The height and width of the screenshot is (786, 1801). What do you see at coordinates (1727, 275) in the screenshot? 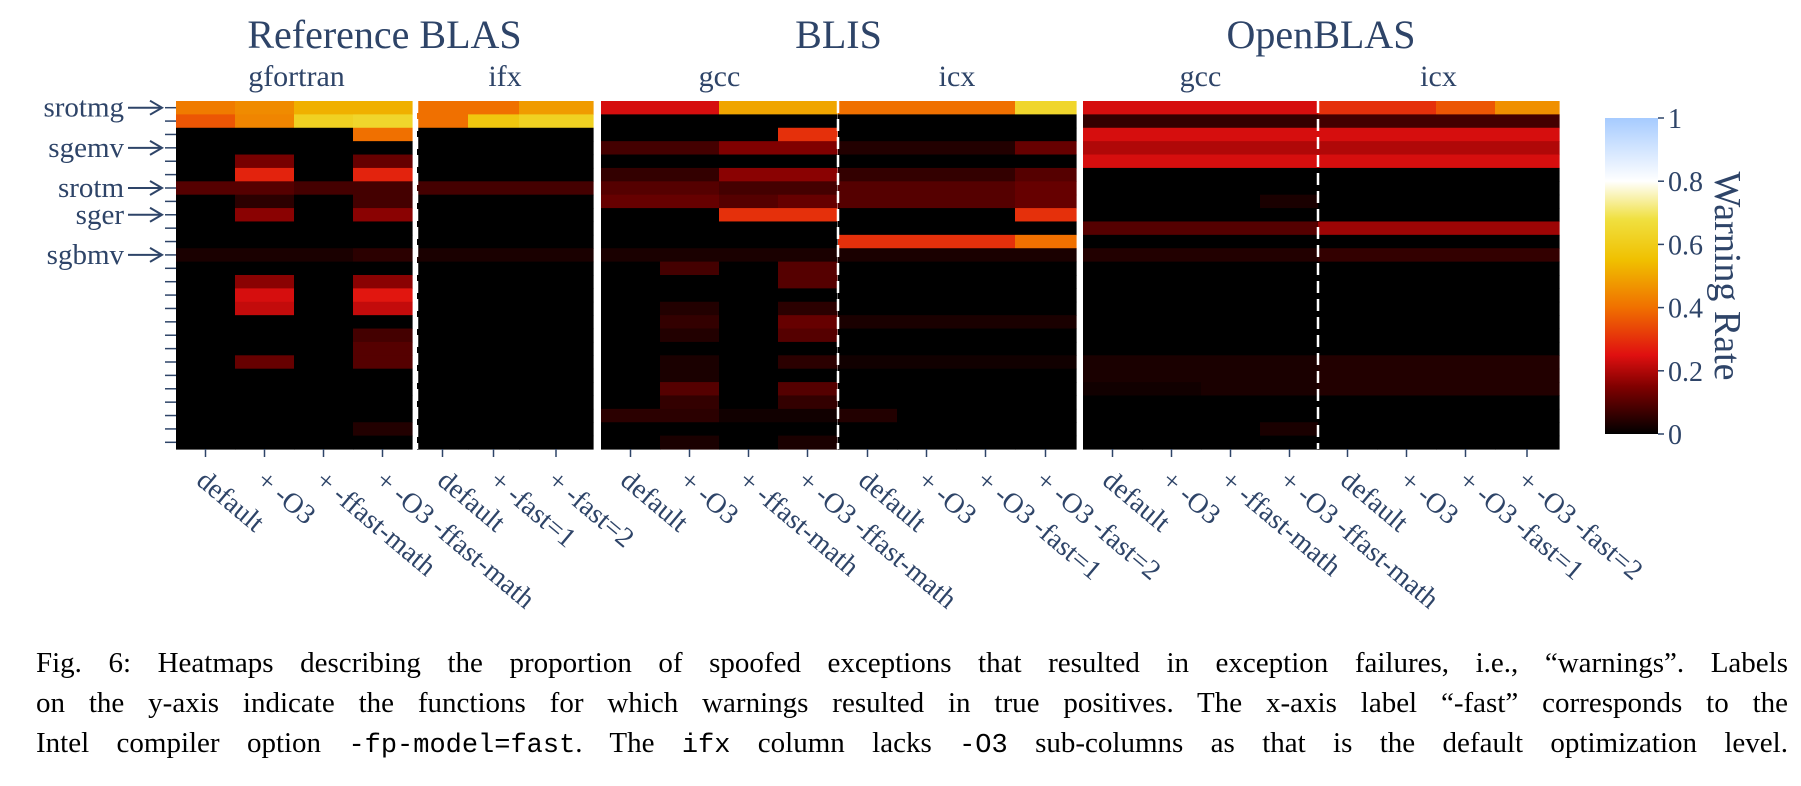
I see `colorbar-title: Warning Rate` at bounding box center [1727, 275].